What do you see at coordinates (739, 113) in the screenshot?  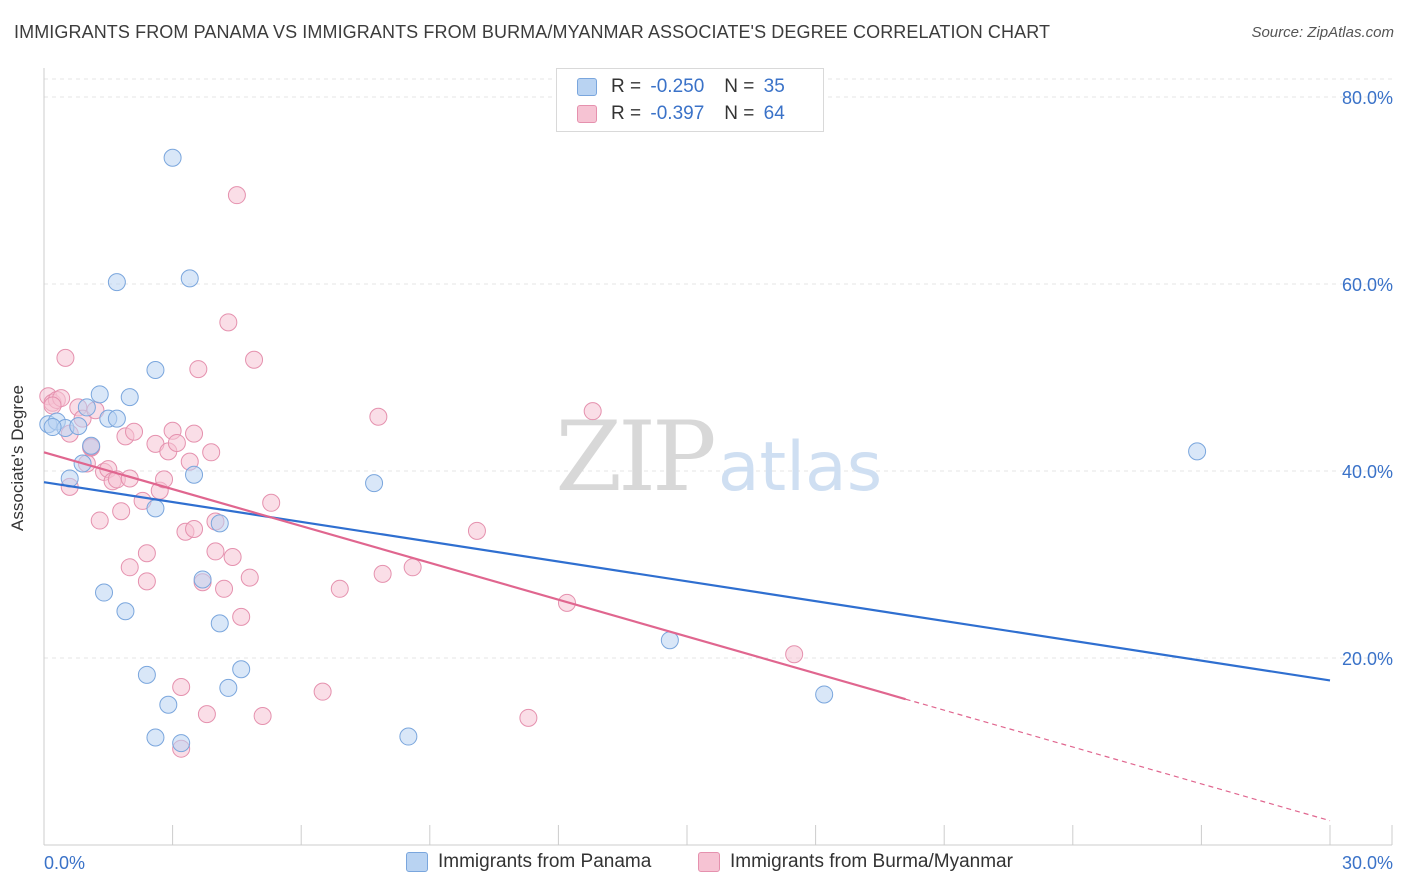 I see `burma-n-label: N =` at bounding box center [739, 113].